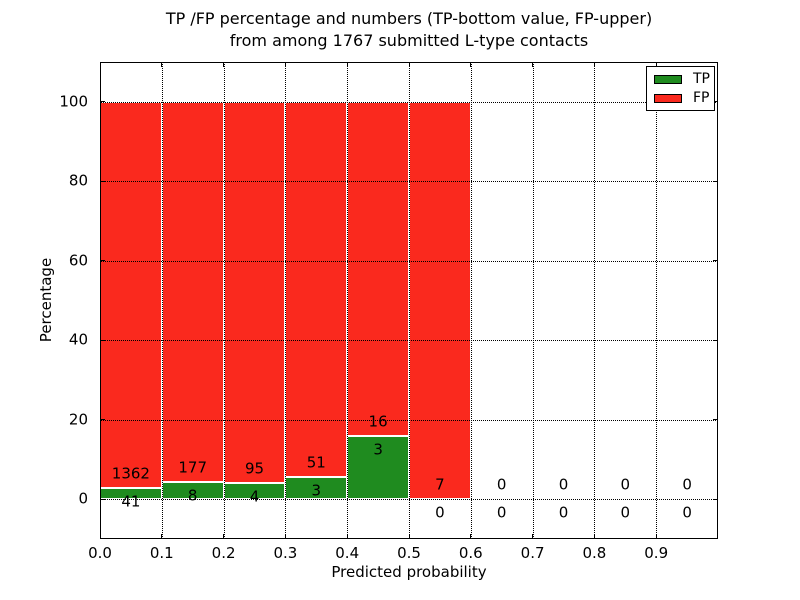 The width and height of the screenshot is (800, 600). What do you see at coordinates (254, 496) in the screenshot?
I see `tp-count-label: 4` at bounding box center [254, 496].